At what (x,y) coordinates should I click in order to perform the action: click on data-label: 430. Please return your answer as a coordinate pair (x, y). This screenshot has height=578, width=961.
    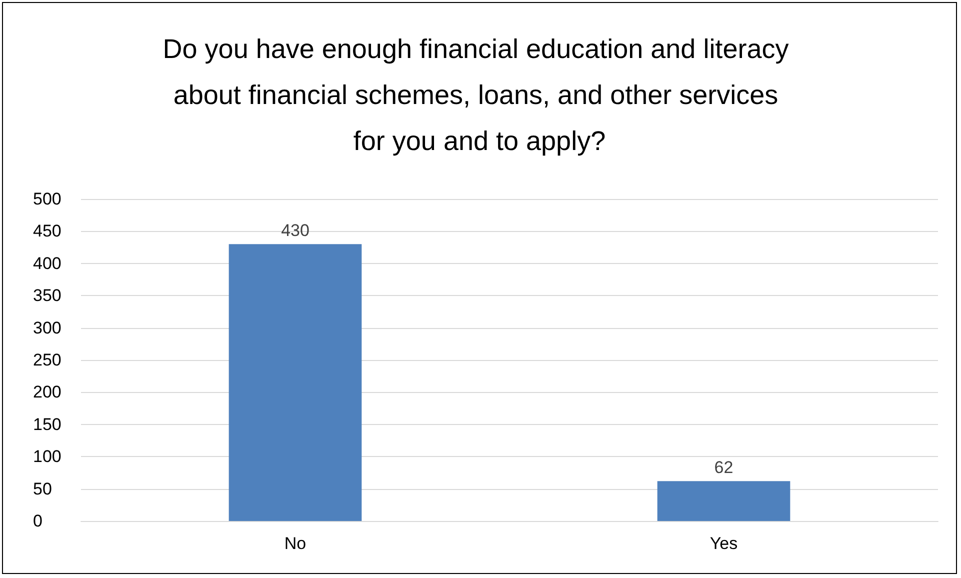
    Looking at the image, I should click on (295, 230).